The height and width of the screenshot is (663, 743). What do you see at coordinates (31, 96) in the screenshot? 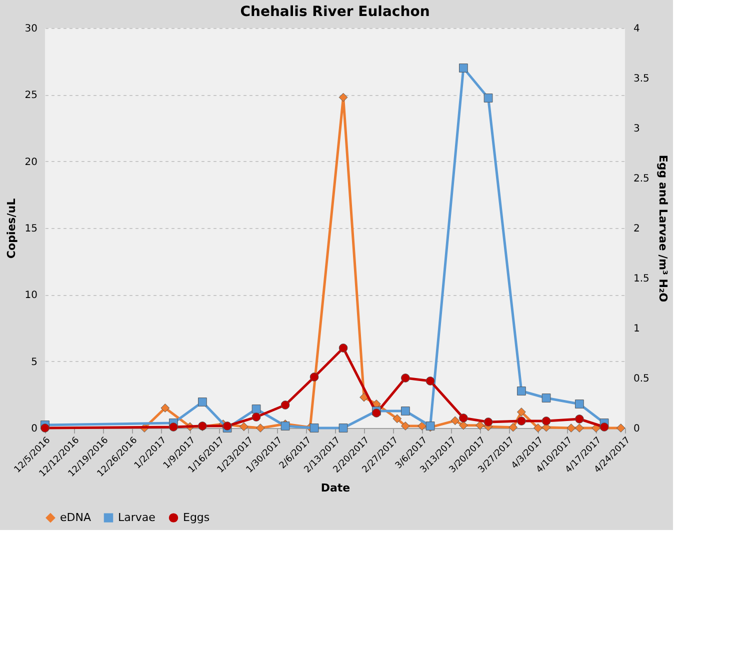
I see `y-tick-label: 25` at bounding box center [31, 96].